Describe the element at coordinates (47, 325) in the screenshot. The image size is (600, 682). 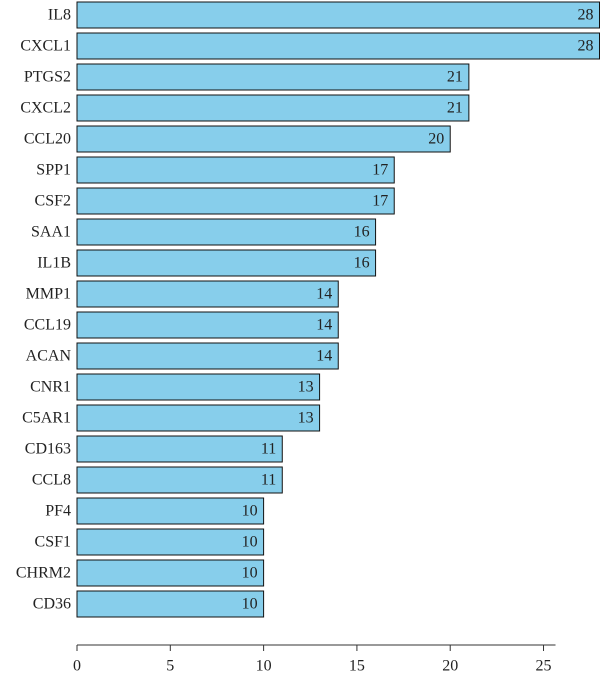
I see `y-tick-label: CCL19` at that location.